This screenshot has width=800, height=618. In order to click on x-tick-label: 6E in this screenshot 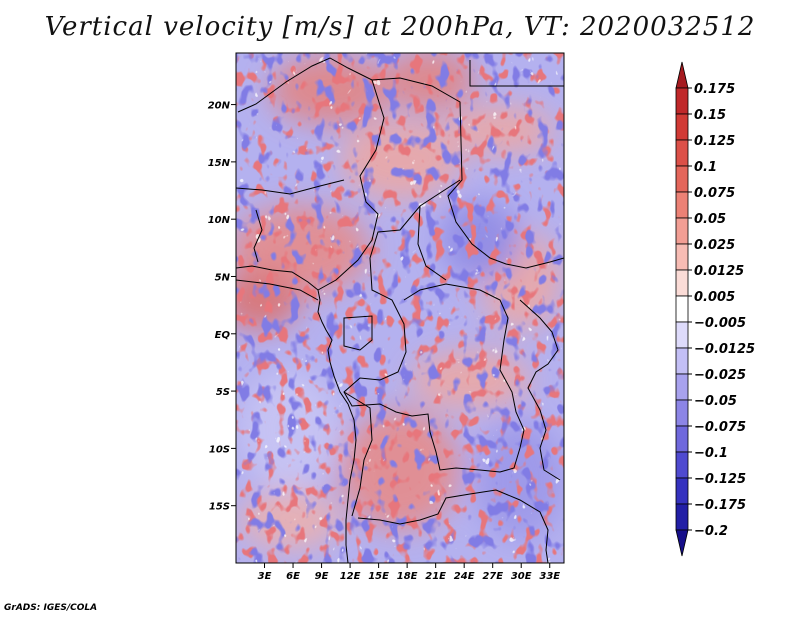, I will do `click(293, 576)`.